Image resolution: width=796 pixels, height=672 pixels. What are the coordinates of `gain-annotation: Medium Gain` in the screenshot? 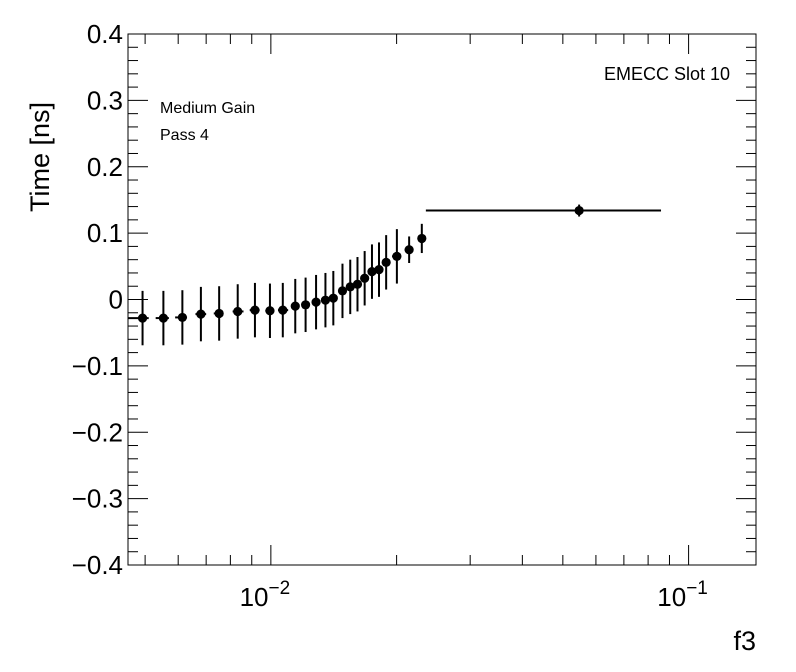 It's located at (207, 108).